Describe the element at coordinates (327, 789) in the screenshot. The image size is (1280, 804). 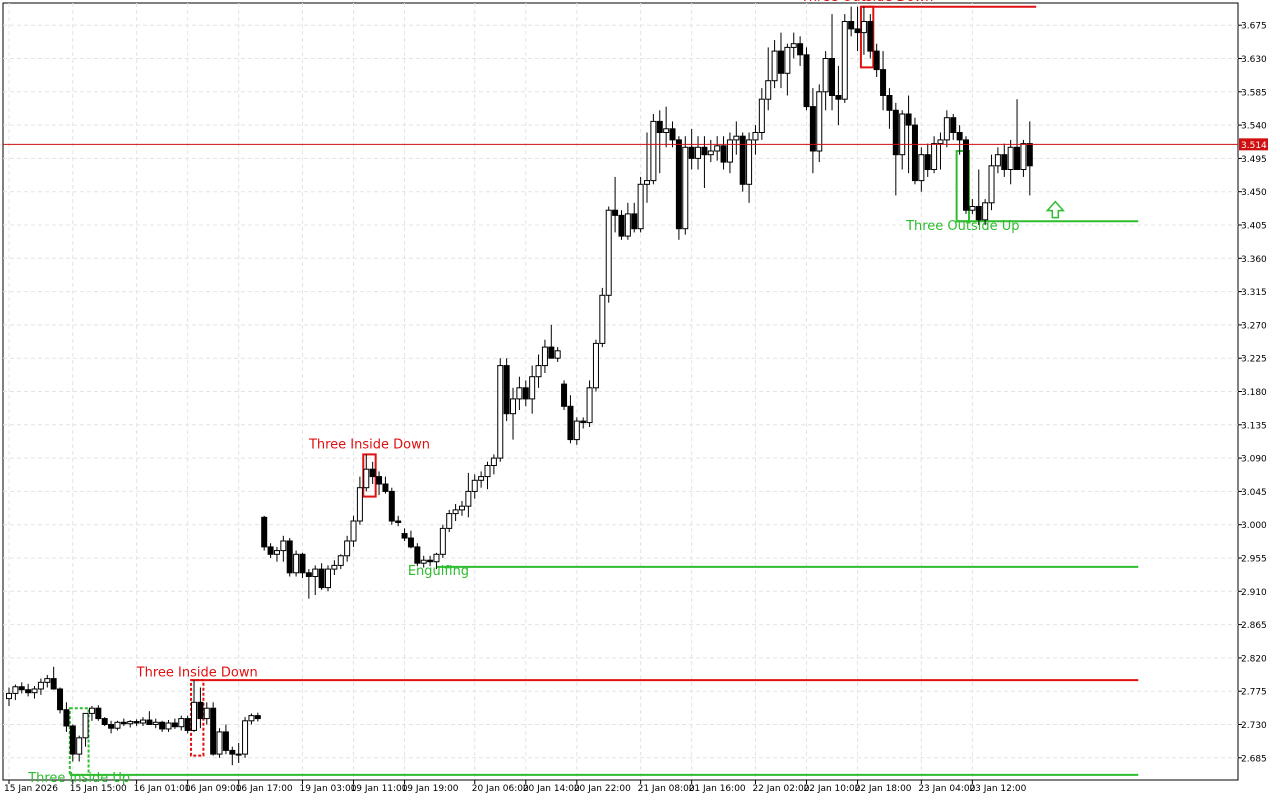
I see `x-tick-label: 19 Jan 03:00` at that location.